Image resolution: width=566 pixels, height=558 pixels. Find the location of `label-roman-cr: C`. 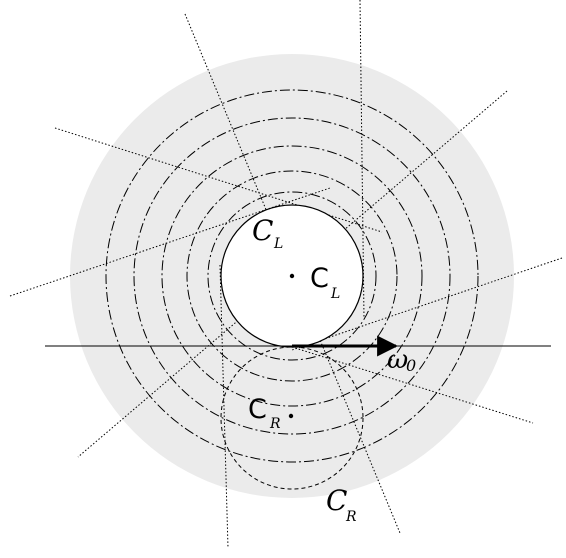

label-roman-cr: C is located at coordinates (257, 409).